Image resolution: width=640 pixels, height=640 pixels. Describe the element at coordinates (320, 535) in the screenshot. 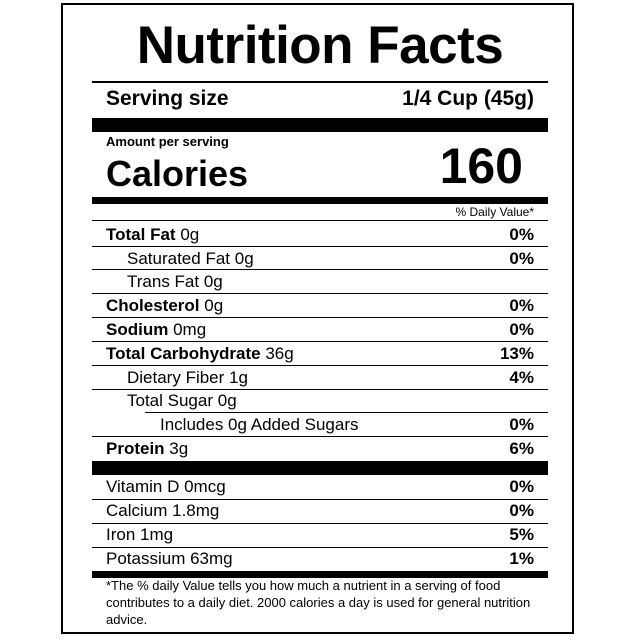

I see `vitamin-row-iron: Iron 1mg 5%` at that location.